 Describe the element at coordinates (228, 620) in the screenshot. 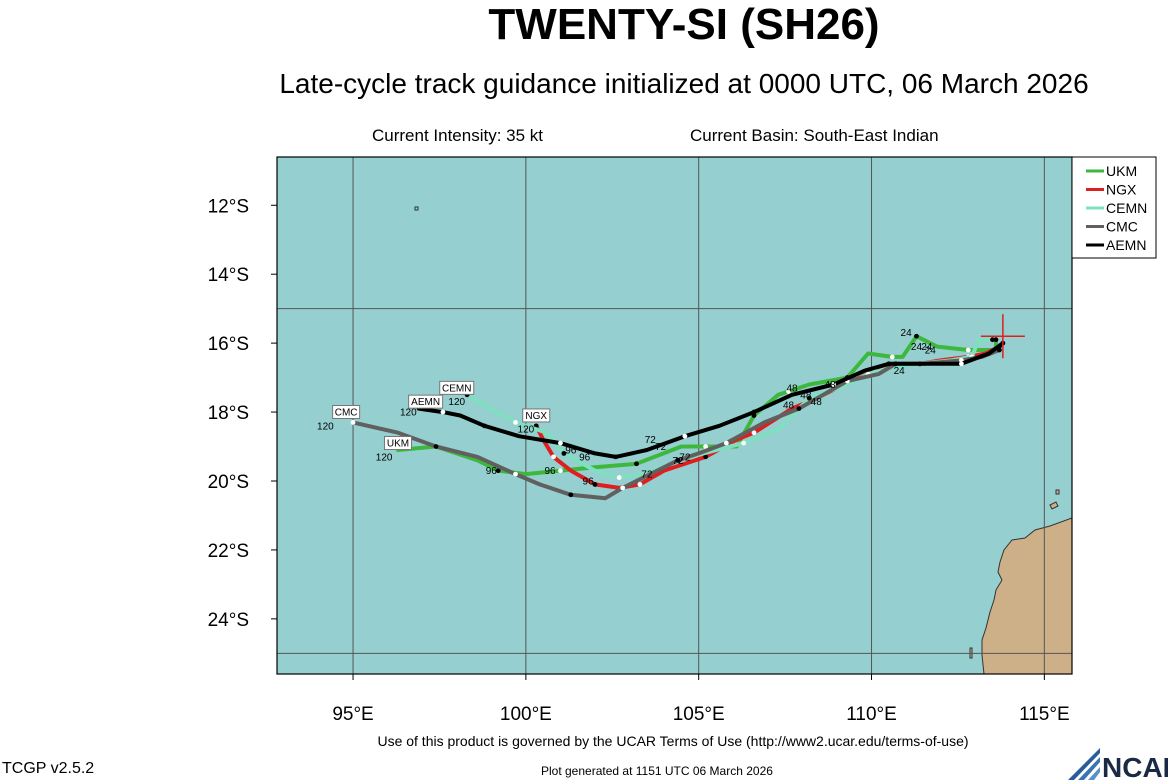

I see `y-tick-label: 24°S` at that location.